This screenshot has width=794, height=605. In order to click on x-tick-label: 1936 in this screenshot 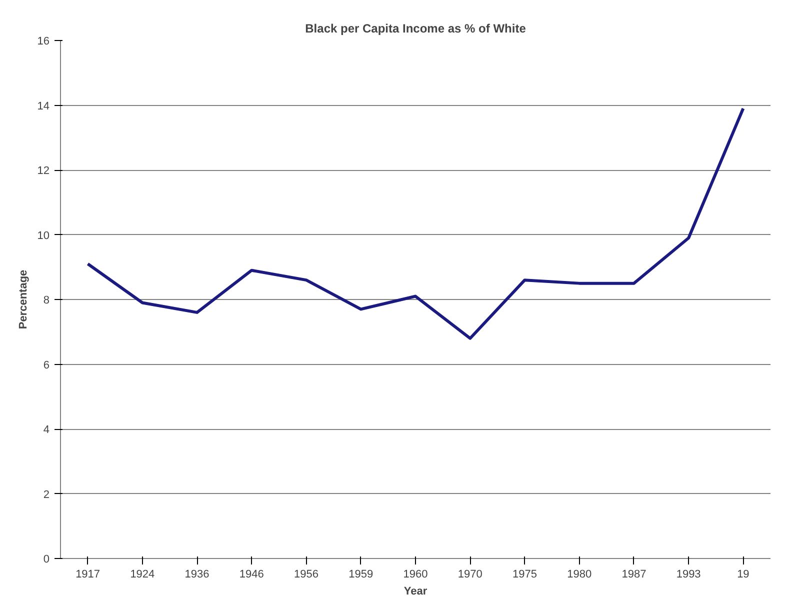, I will do `click(197, 574)`.